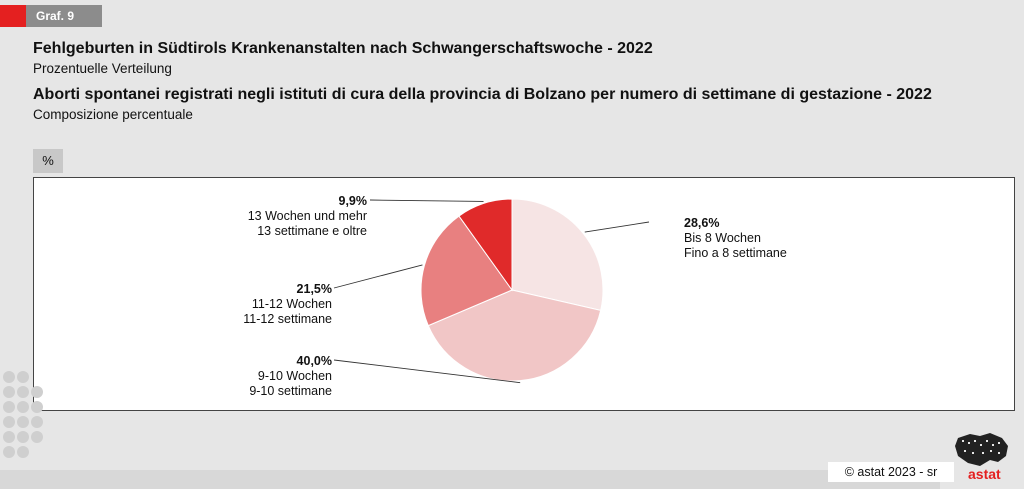 The width and height of the screenshot is (1024, 489). What do you see at coordinates (13, 16) in the screenshot?
I see `tag-accent` at bounding box center [13, 16].